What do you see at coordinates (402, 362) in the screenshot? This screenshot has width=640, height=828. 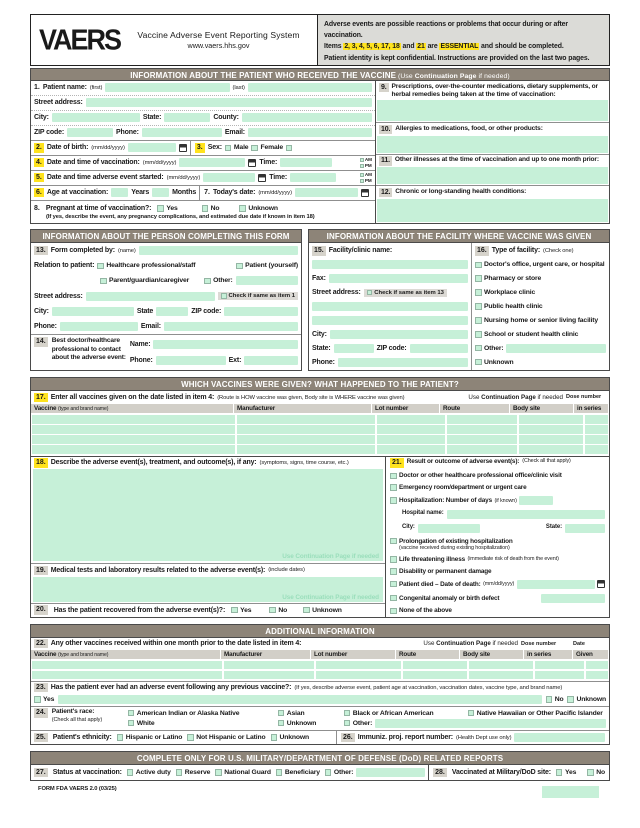 I see `facility-phone-input` at bounding box center [402, 362].